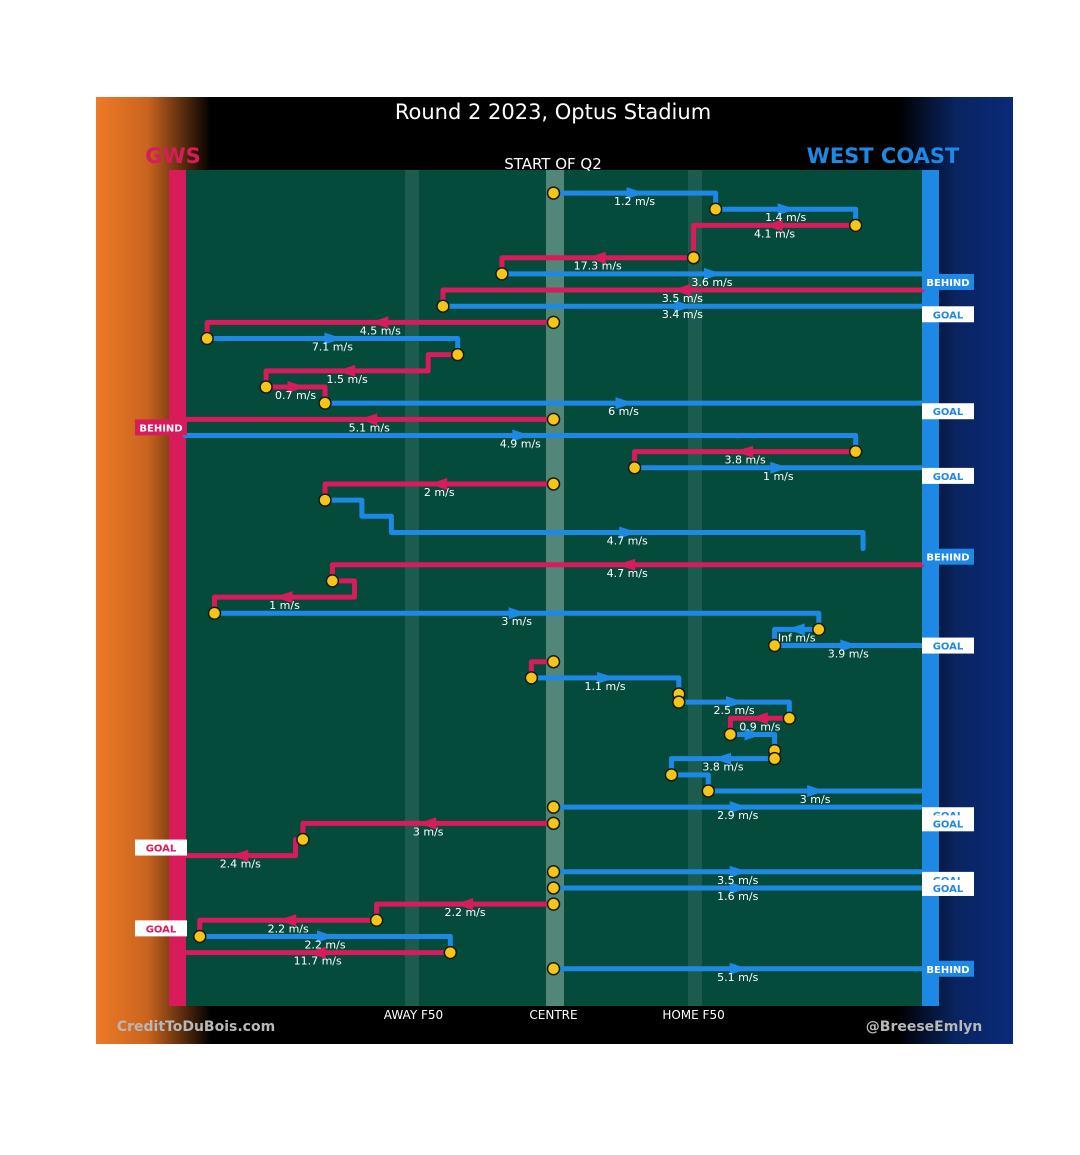 Image resolution: width=1080 pixels, height=1155 pixels. Describe the element at coordinates (930, 588) in the screenshot. I see `west-coast-goal-line` at that location.